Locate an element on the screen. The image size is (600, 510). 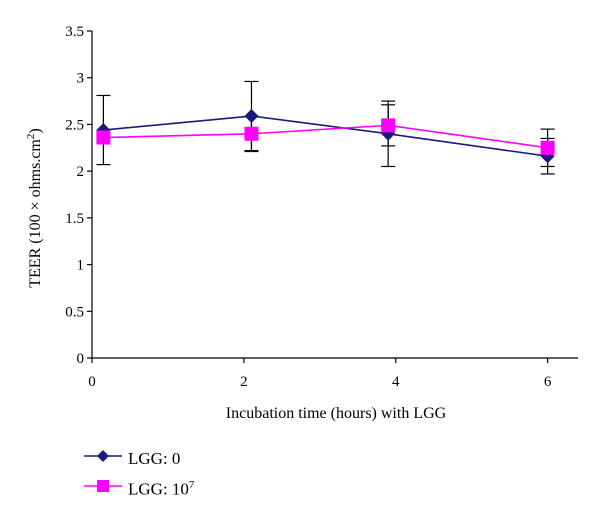
x-tick-label: 0 is located at coordinates (92, 382).